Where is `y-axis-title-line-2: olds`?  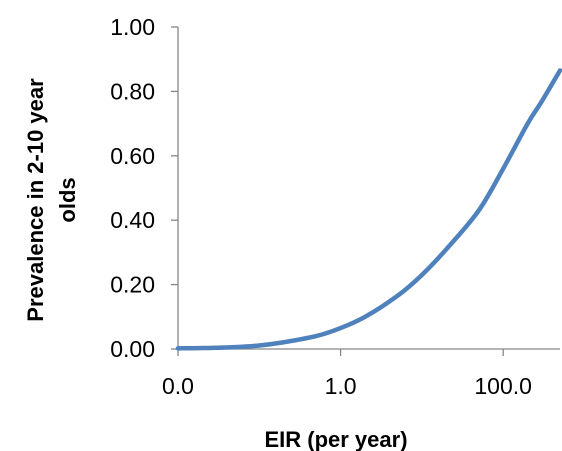
y-axis-title-line-2: olds is located at coordinates (67, 199).